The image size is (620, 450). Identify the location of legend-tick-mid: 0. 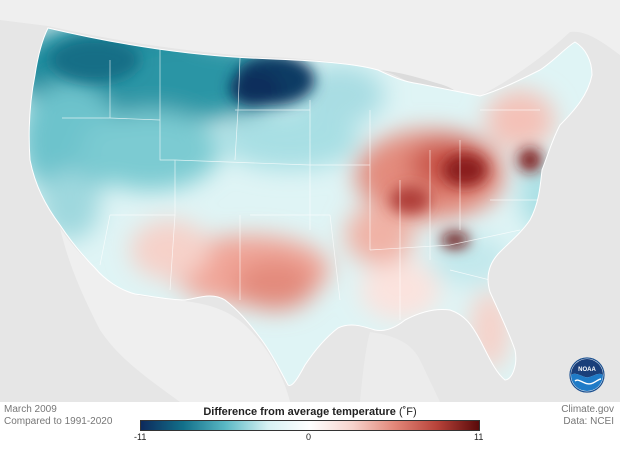
(309, 437).